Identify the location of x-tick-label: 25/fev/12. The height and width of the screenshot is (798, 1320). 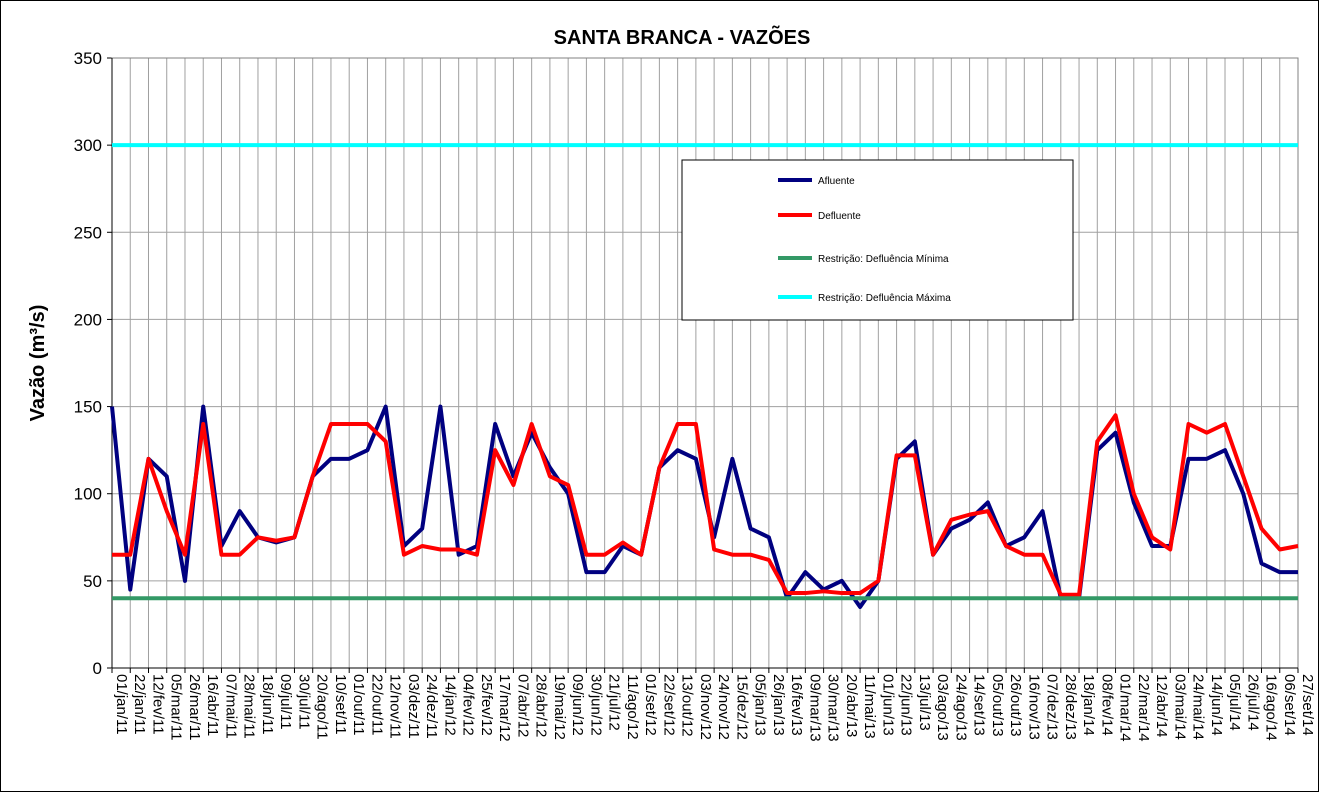
(486, 705).